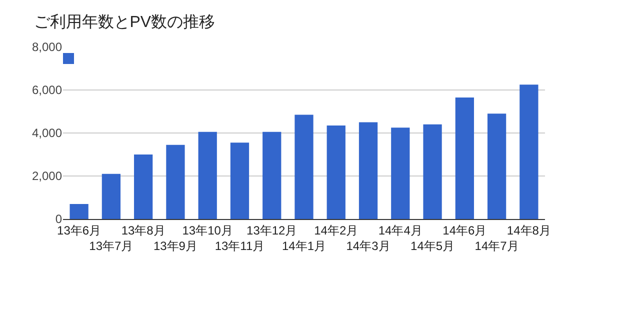  I want to click on x-tick-label: 13年7月, so click(111, 246).